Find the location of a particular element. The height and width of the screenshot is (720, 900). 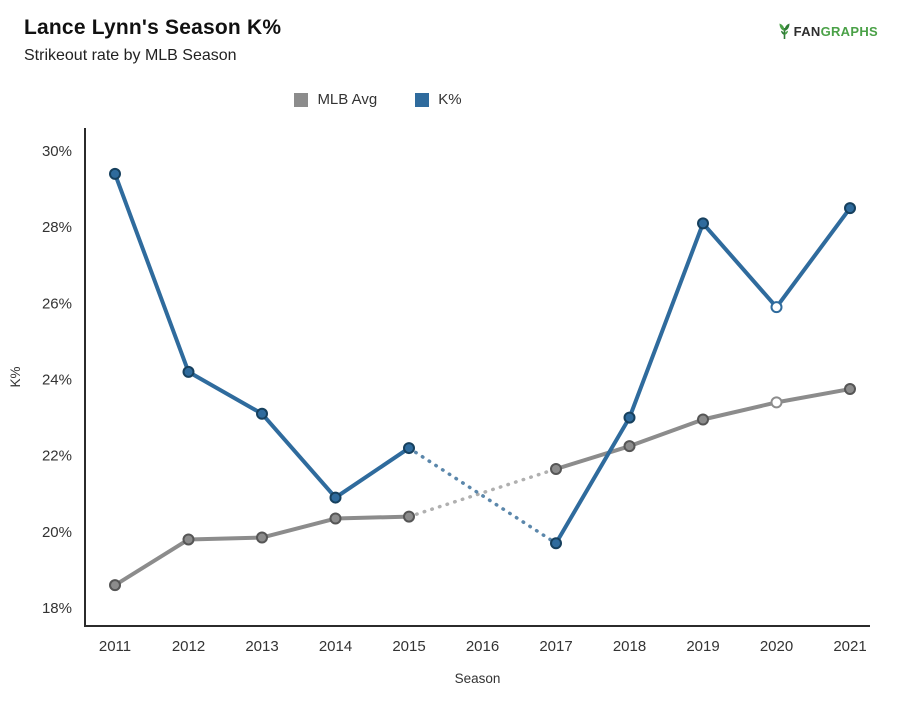

k--point-2011 is located at coordinates (115, 173).